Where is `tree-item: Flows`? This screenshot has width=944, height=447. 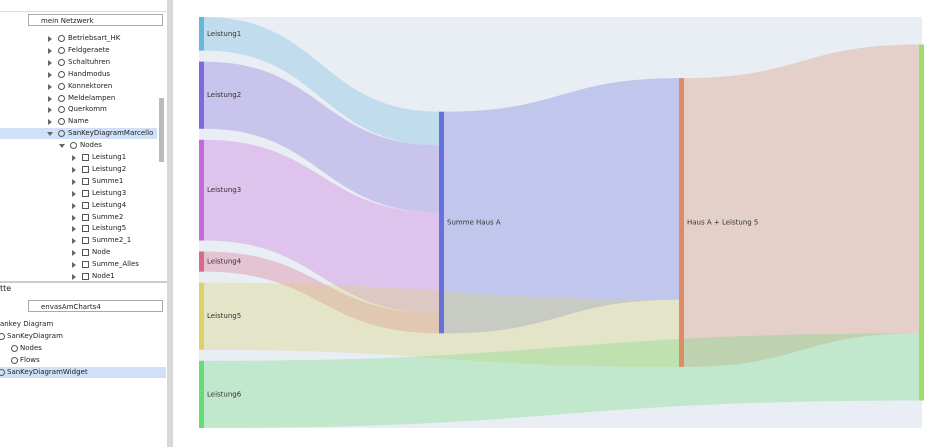
tree-item: Flows is located at coordinates (30, 360).